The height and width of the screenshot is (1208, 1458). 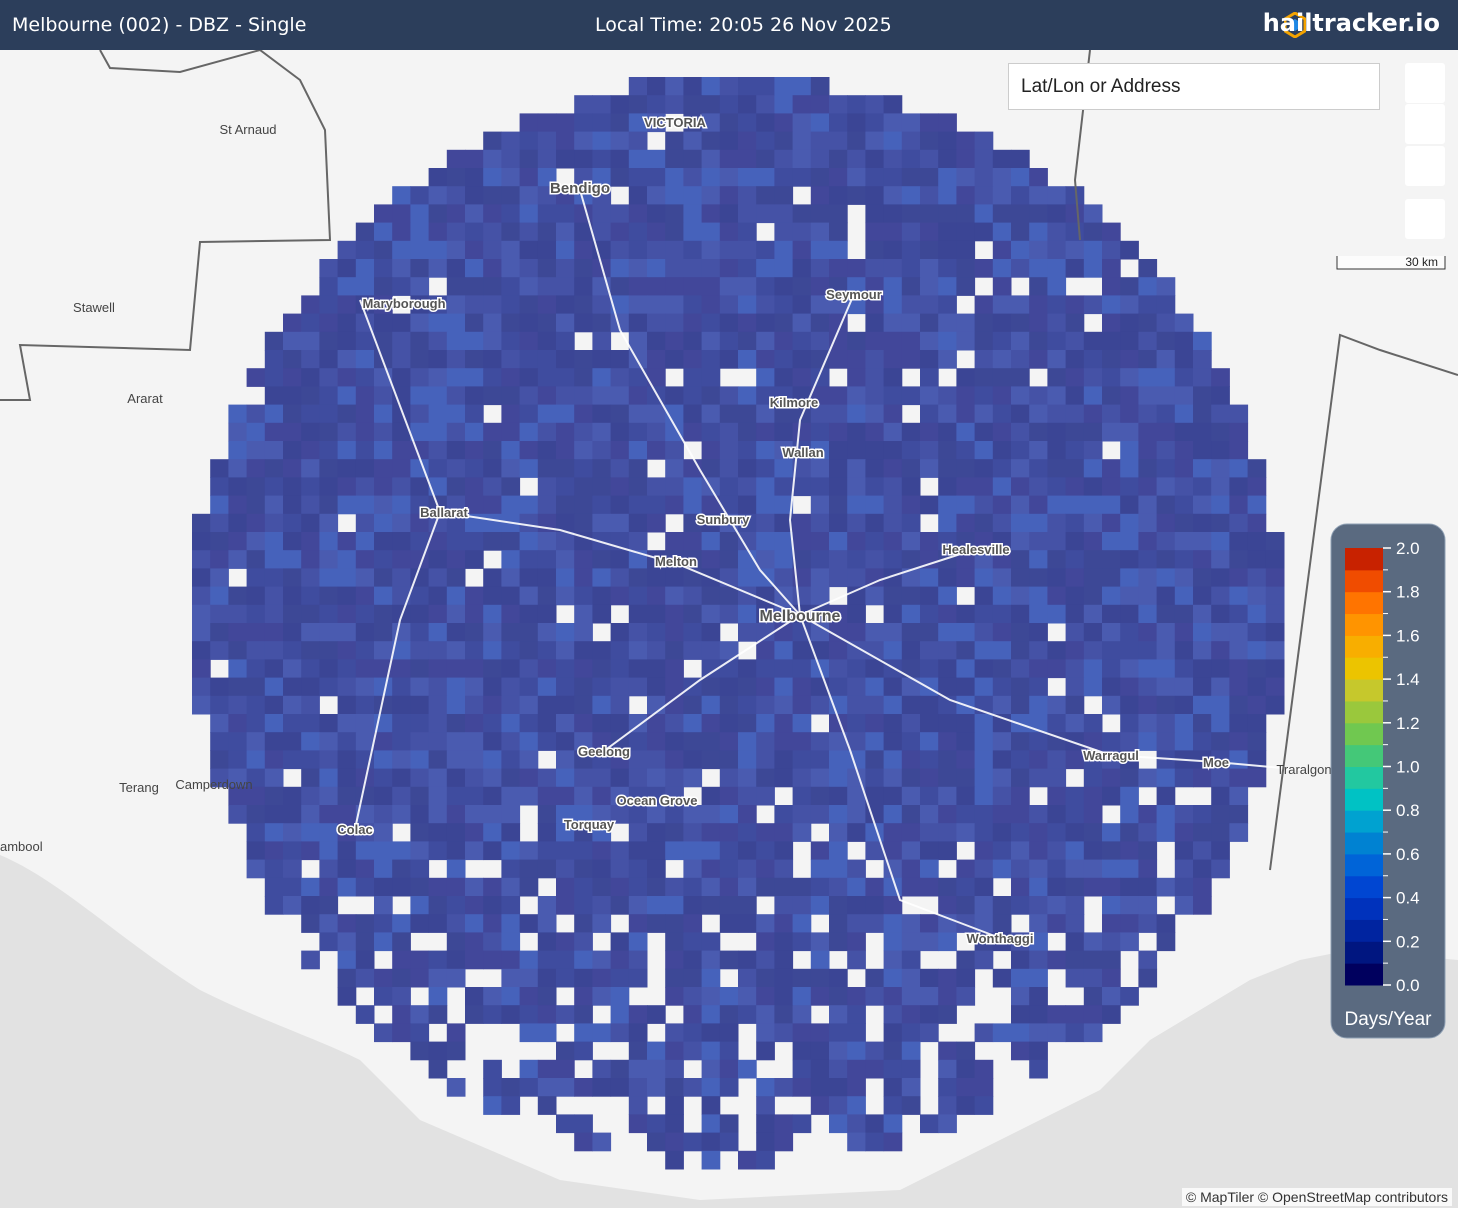 I want to click on legend-tick-label: 1.4, so click(x=1408, y=679).